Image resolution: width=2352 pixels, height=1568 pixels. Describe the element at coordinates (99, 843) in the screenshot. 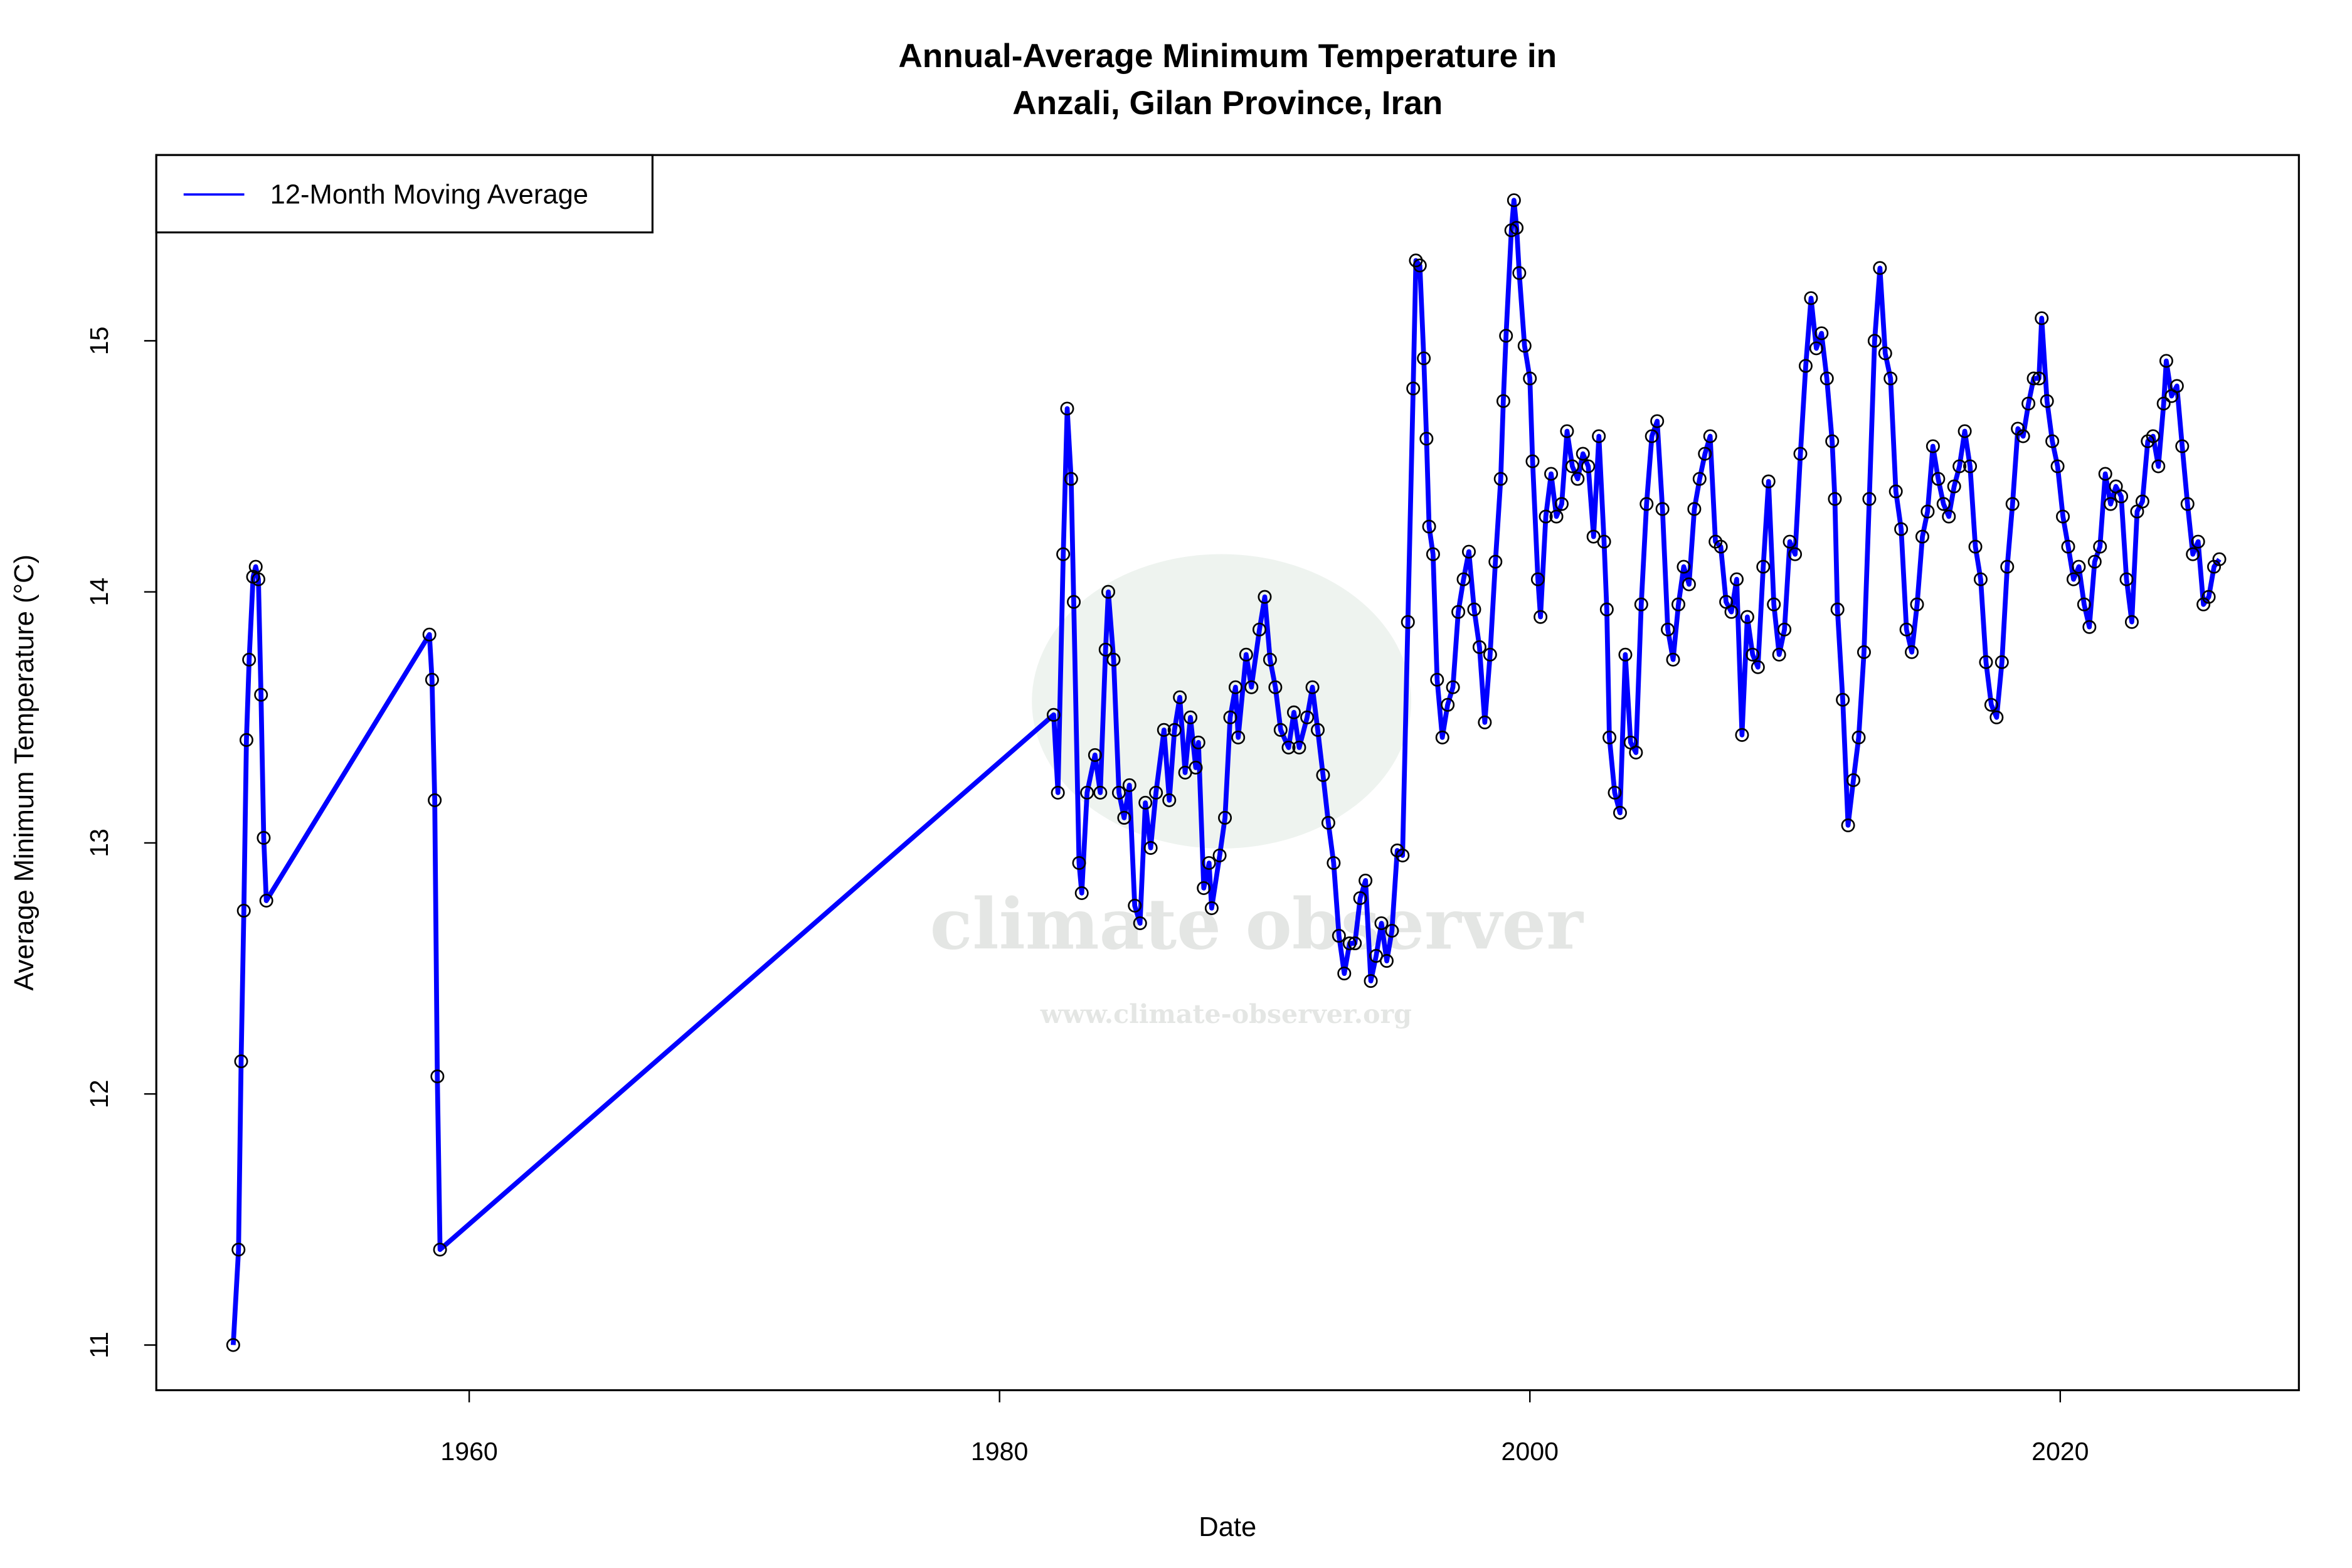

I see `y-tick-label: 13` at that location.